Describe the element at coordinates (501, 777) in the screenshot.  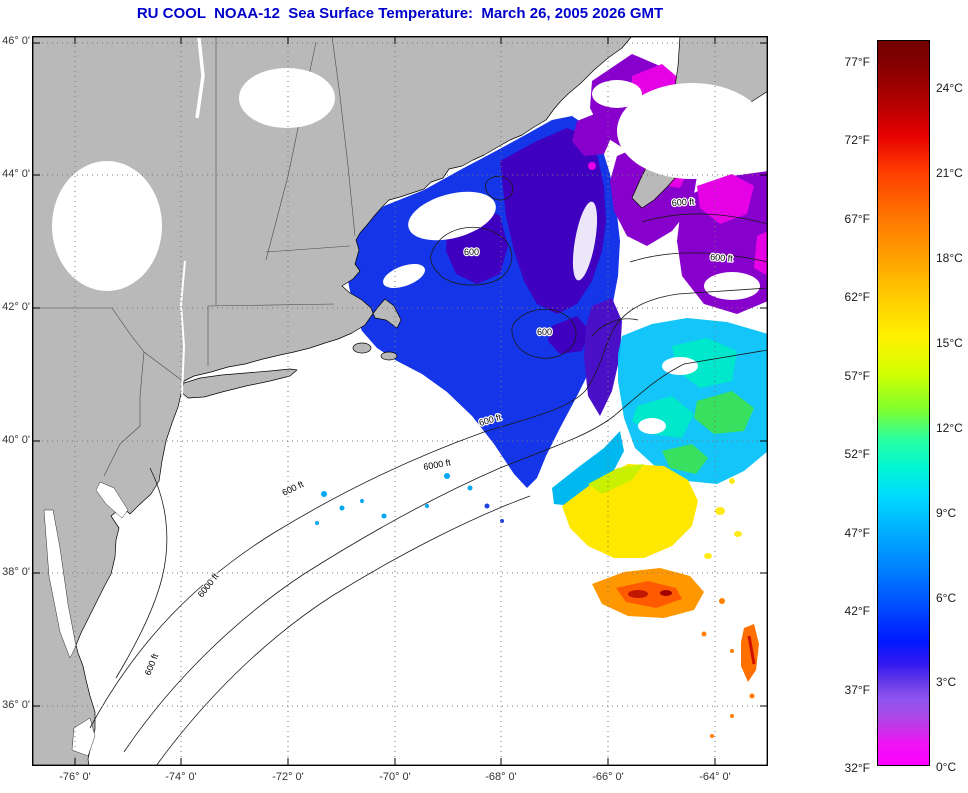
I see `lon-tick-label: -68° 0'` at that location.